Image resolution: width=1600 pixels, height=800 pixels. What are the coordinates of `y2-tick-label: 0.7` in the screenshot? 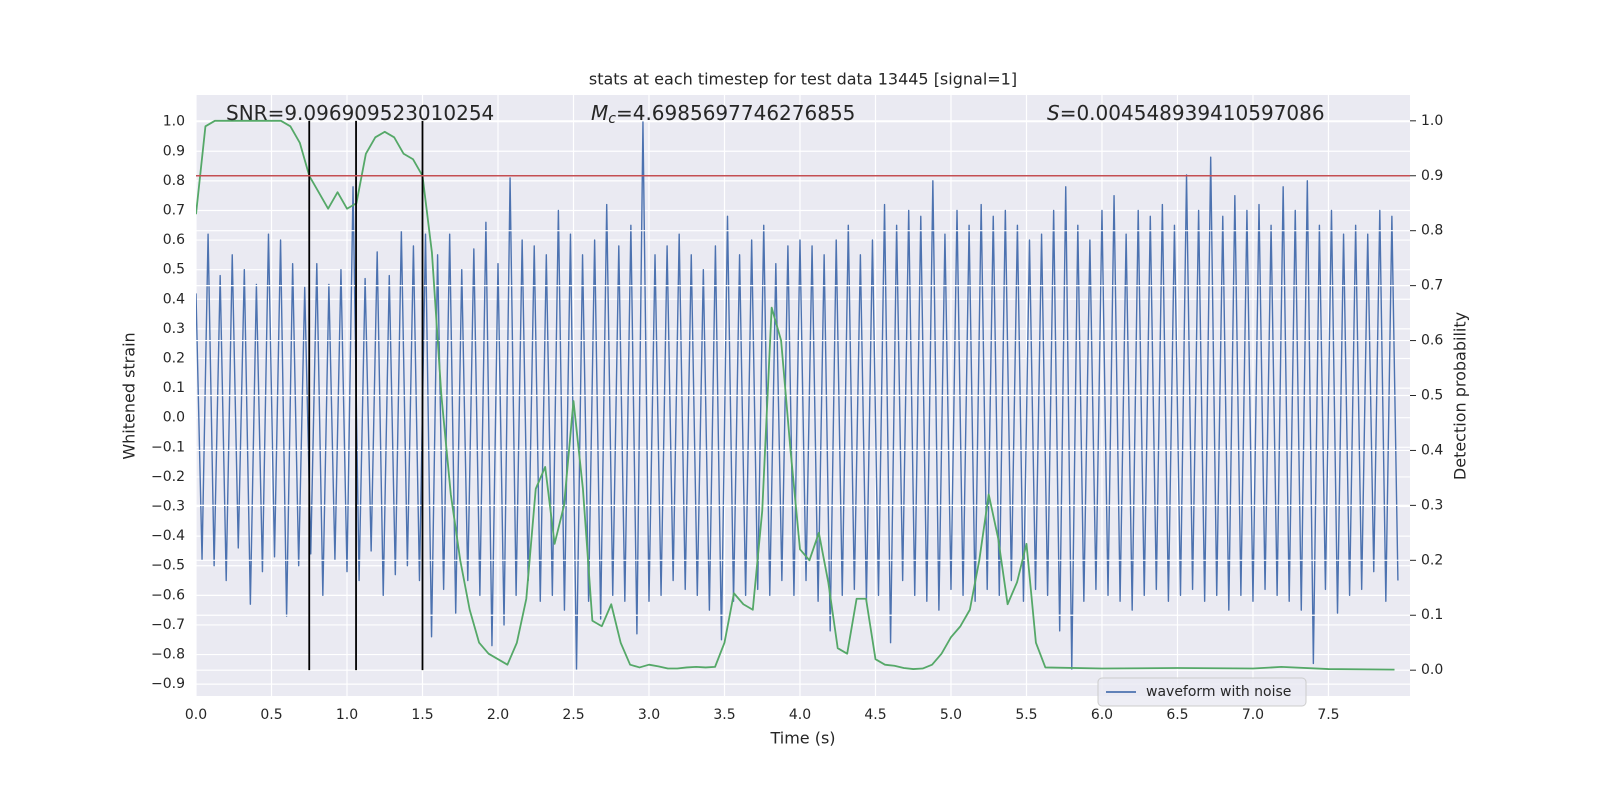 It's located at (1432, 286).